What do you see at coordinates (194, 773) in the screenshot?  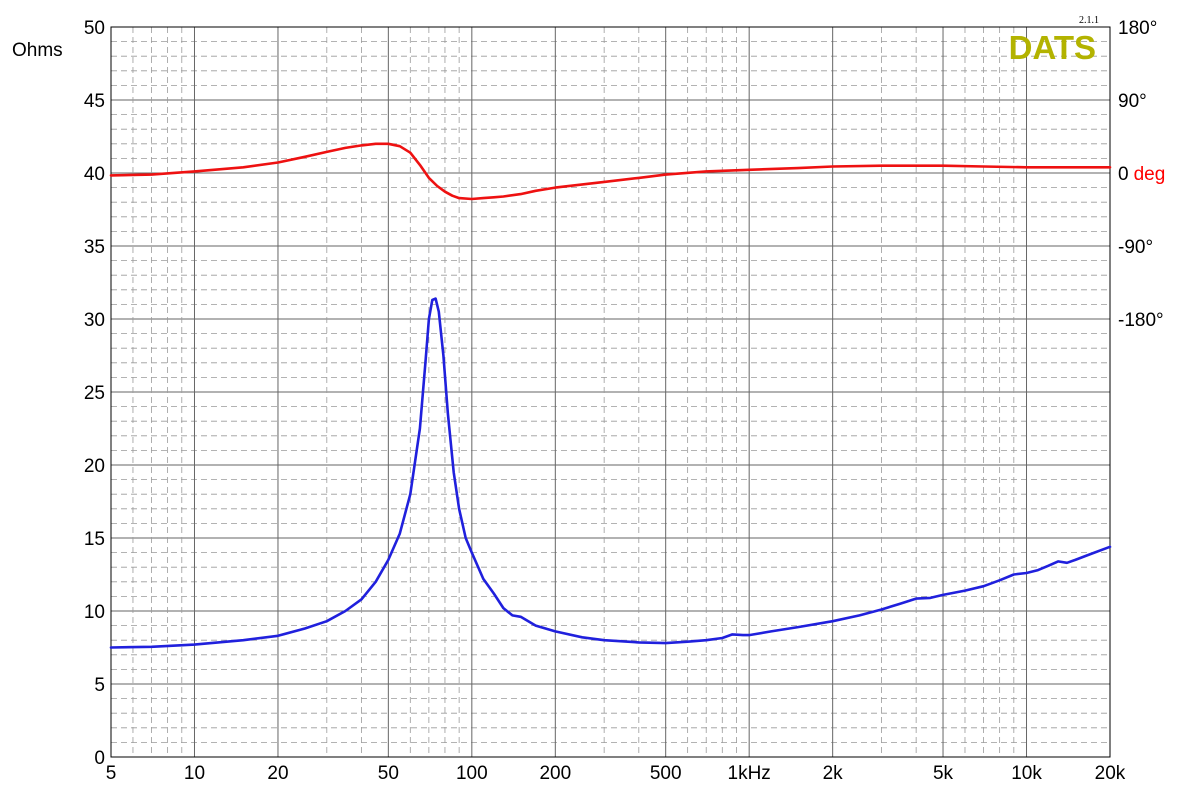 I see `x-tick-label: 10` at bounding box center [194, 773].